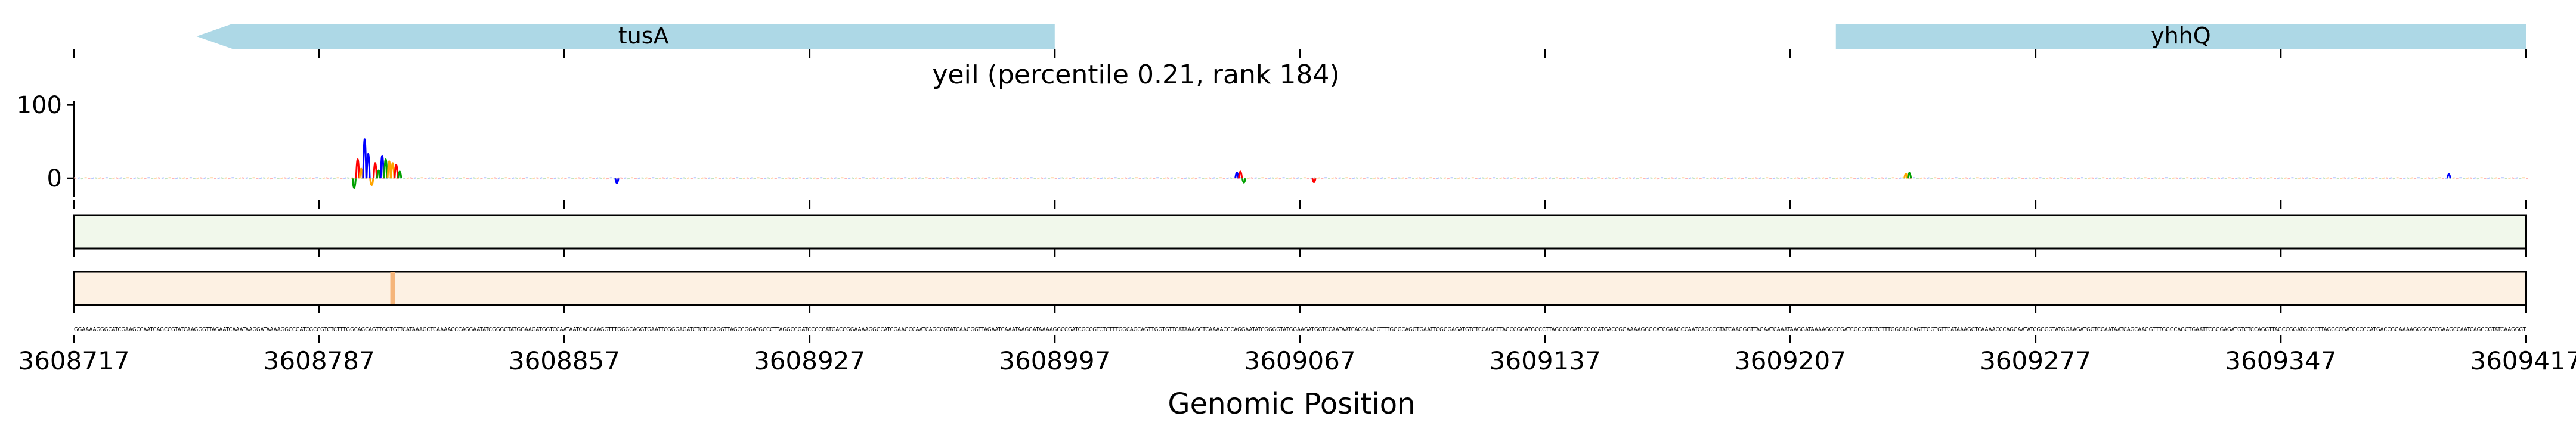 This screenshot has width=2576, height=429. I want to click on x-axis-label: Genomic Position, so click(1292, 404).